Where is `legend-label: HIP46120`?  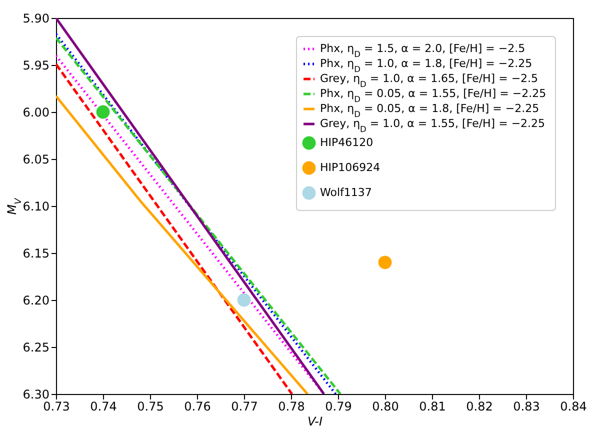 legend-label: HIP46120 is located at coordinates (347, 142).